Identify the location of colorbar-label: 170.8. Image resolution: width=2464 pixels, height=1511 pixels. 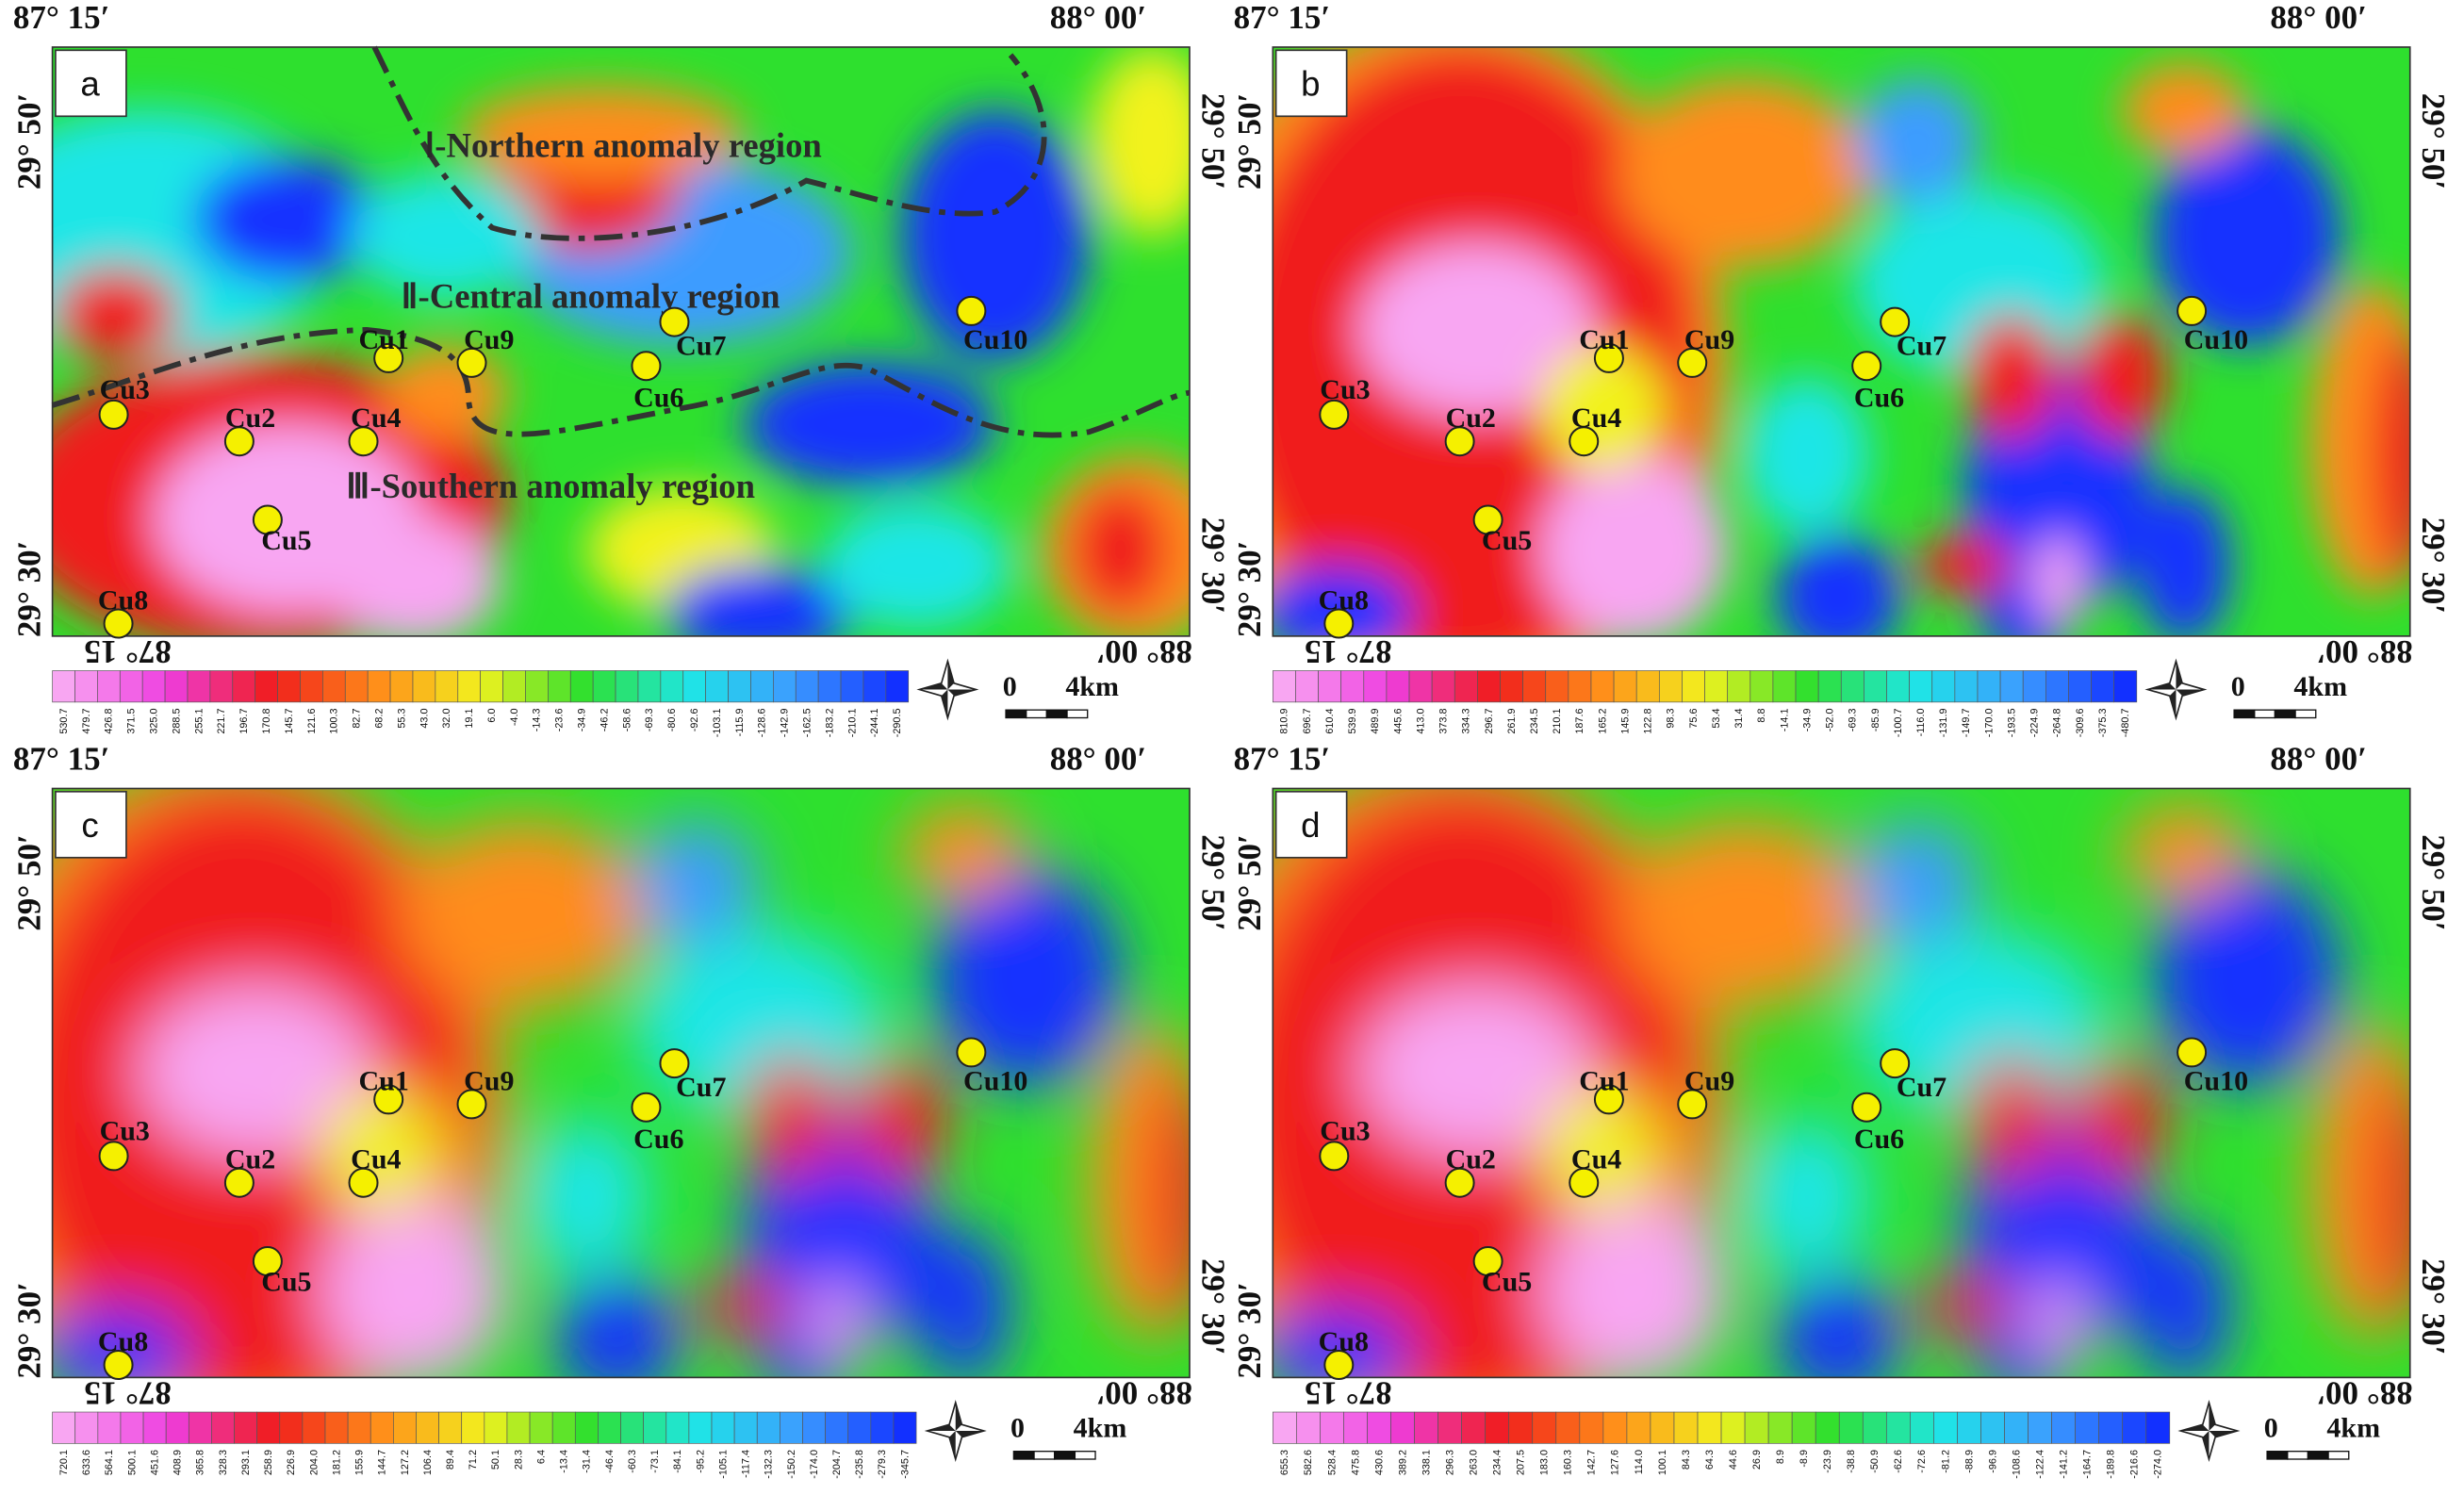
(266, 721).